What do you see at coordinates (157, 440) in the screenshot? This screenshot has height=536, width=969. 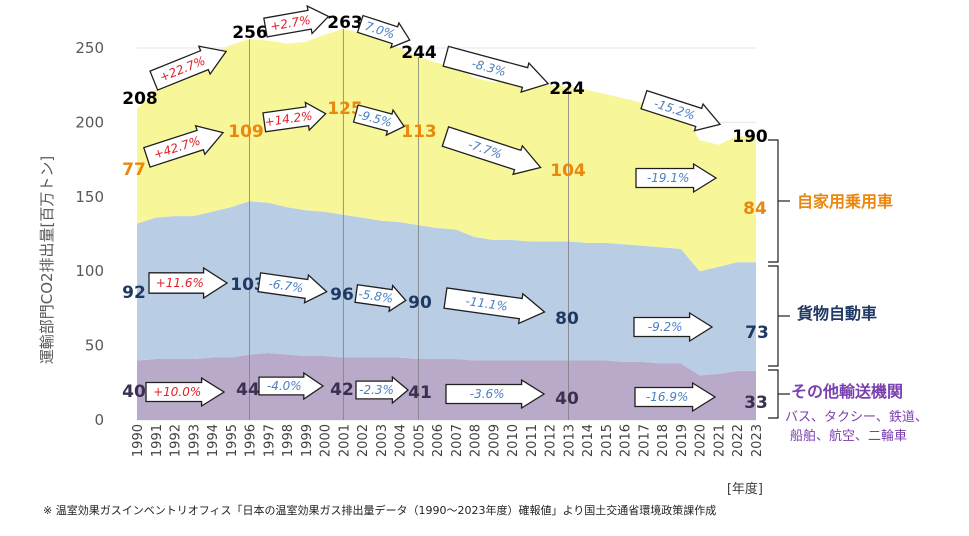 I see `x-tick-label: 1991` at bounding box center [157, 440].